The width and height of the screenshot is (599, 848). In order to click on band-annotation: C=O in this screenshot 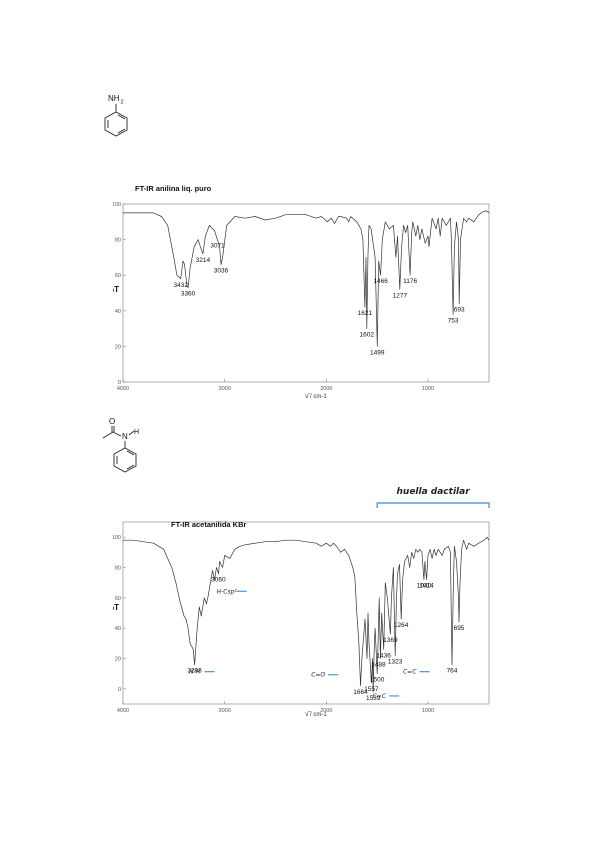, I will do `click(318, 675)`.